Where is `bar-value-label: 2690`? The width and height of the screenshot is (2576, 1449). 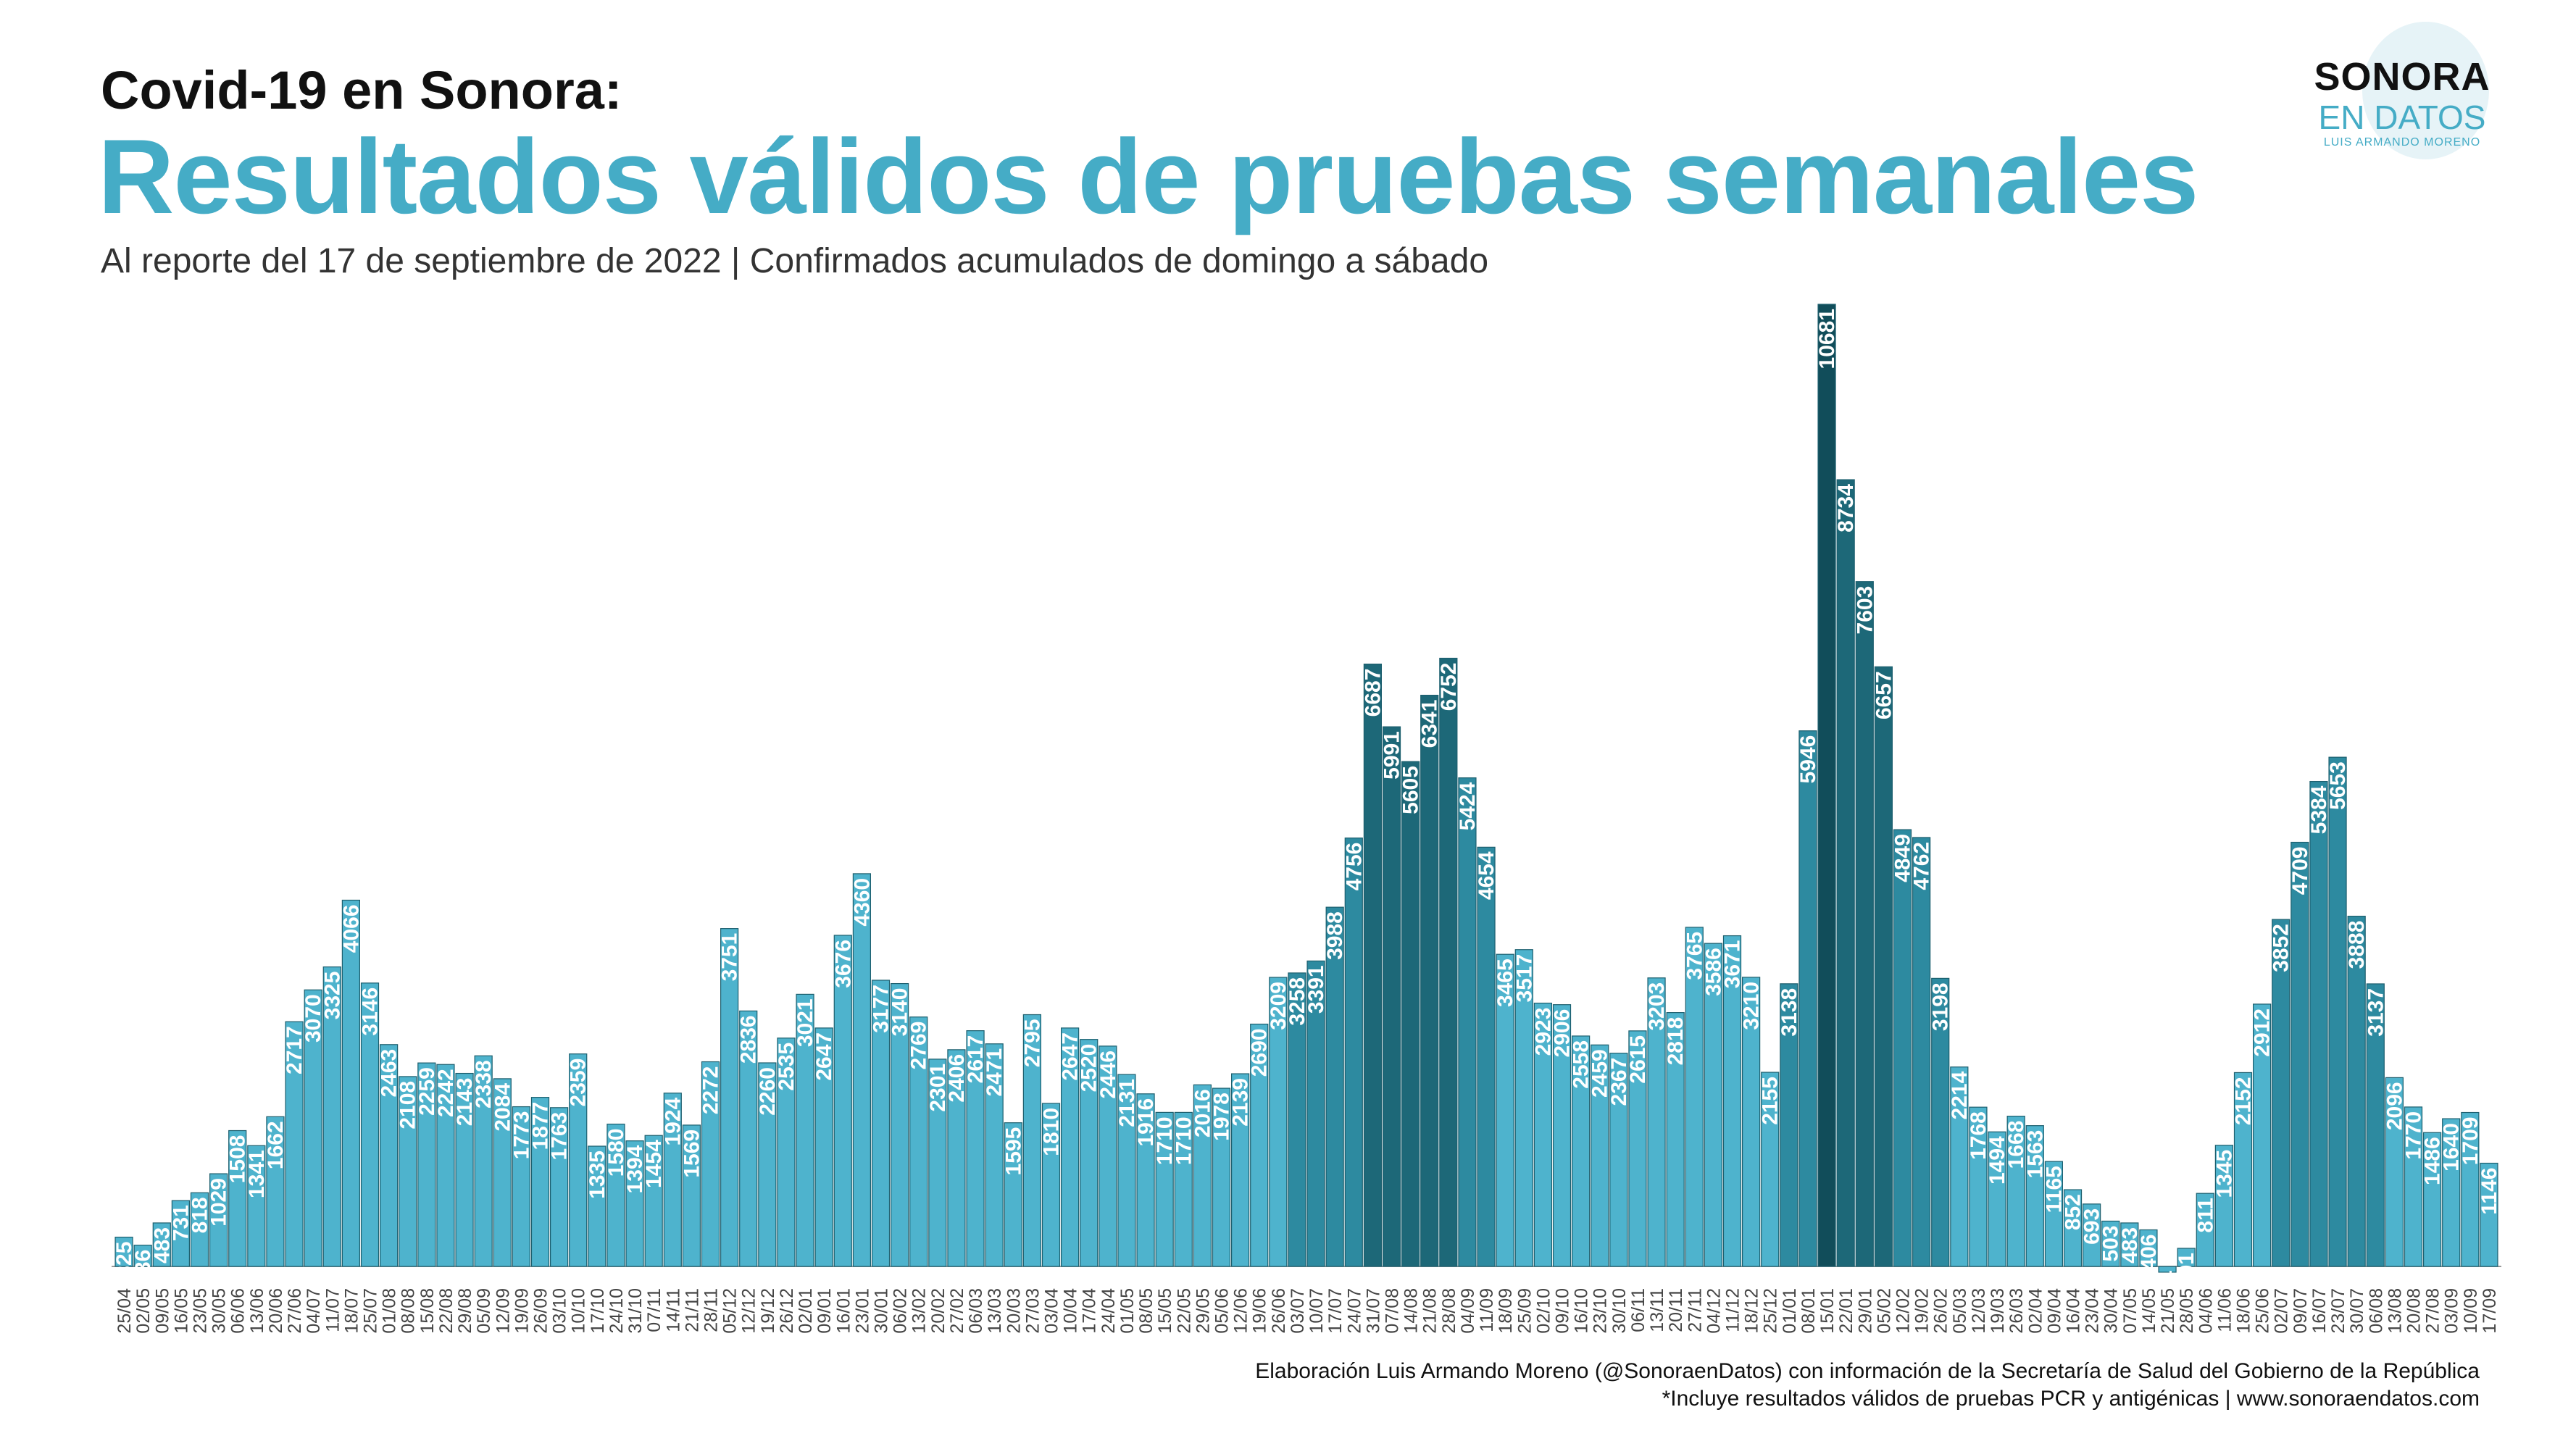
bar-value-label: 2690 is located at coordinates (1260, 1053).